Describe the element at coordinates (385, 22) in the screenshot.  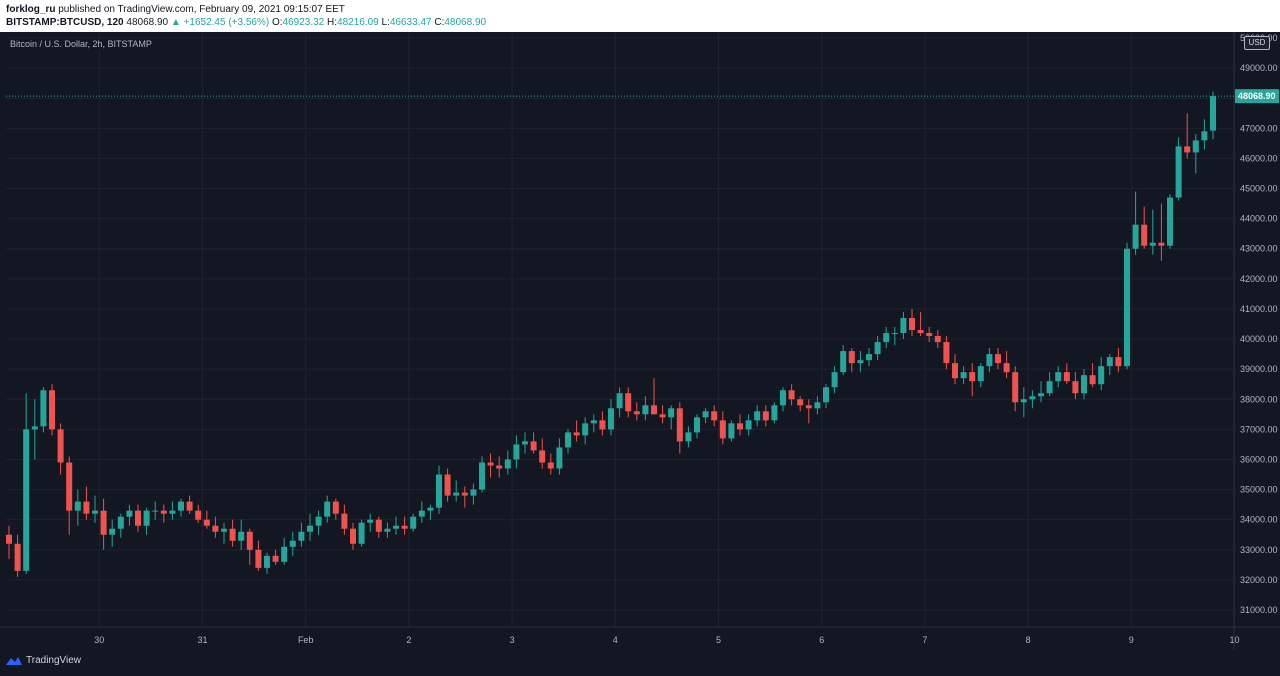
I see `low-label: L:` at that location.